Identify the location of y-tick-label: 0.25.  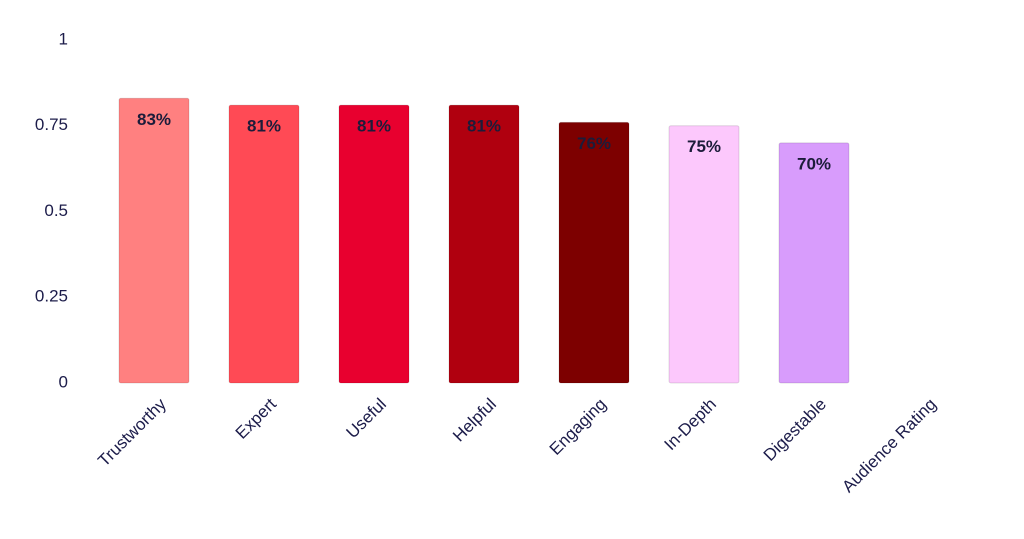
(51, 296).